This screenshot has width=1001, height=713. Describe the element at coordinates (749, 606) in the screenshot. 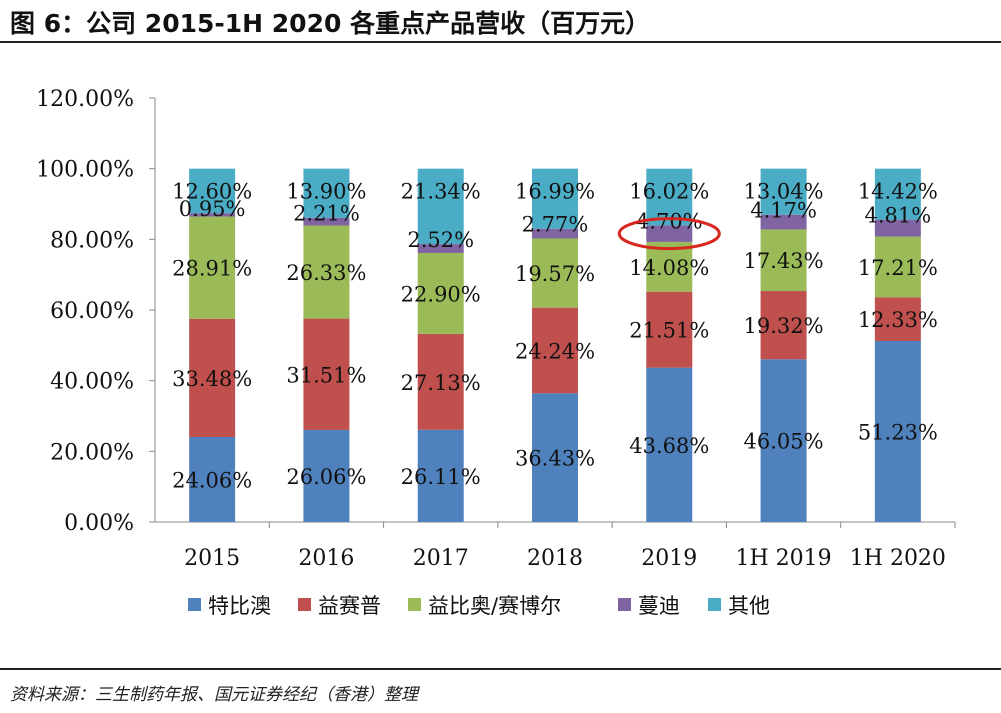

I see `legend-label: 其他` at that location.